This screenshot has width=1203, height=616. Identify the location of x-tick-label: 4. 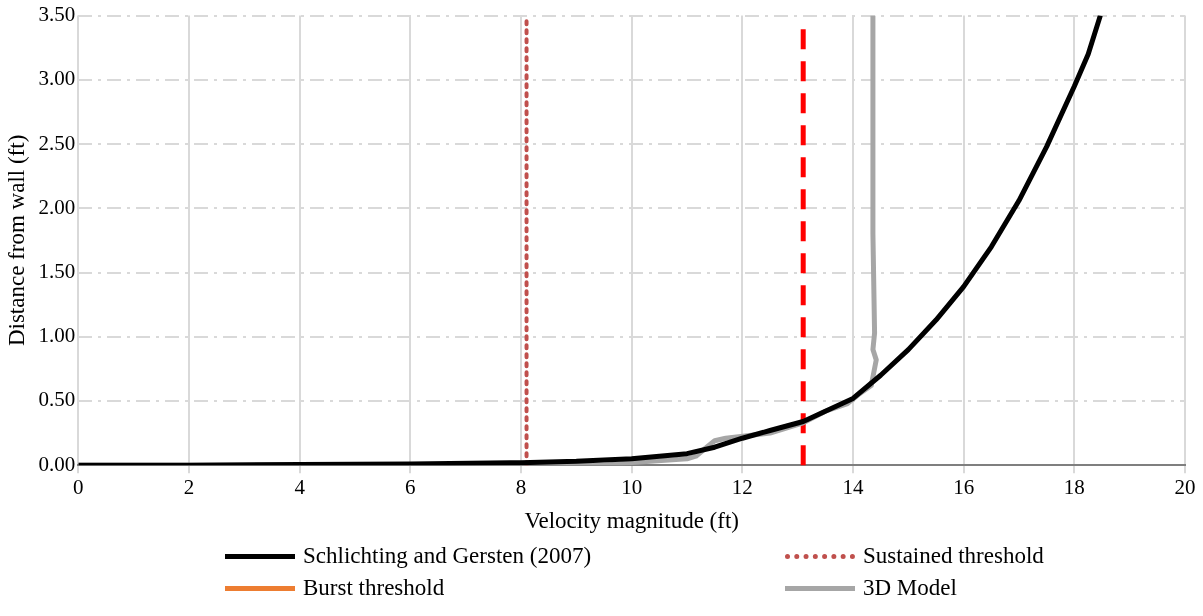
(300, 487).